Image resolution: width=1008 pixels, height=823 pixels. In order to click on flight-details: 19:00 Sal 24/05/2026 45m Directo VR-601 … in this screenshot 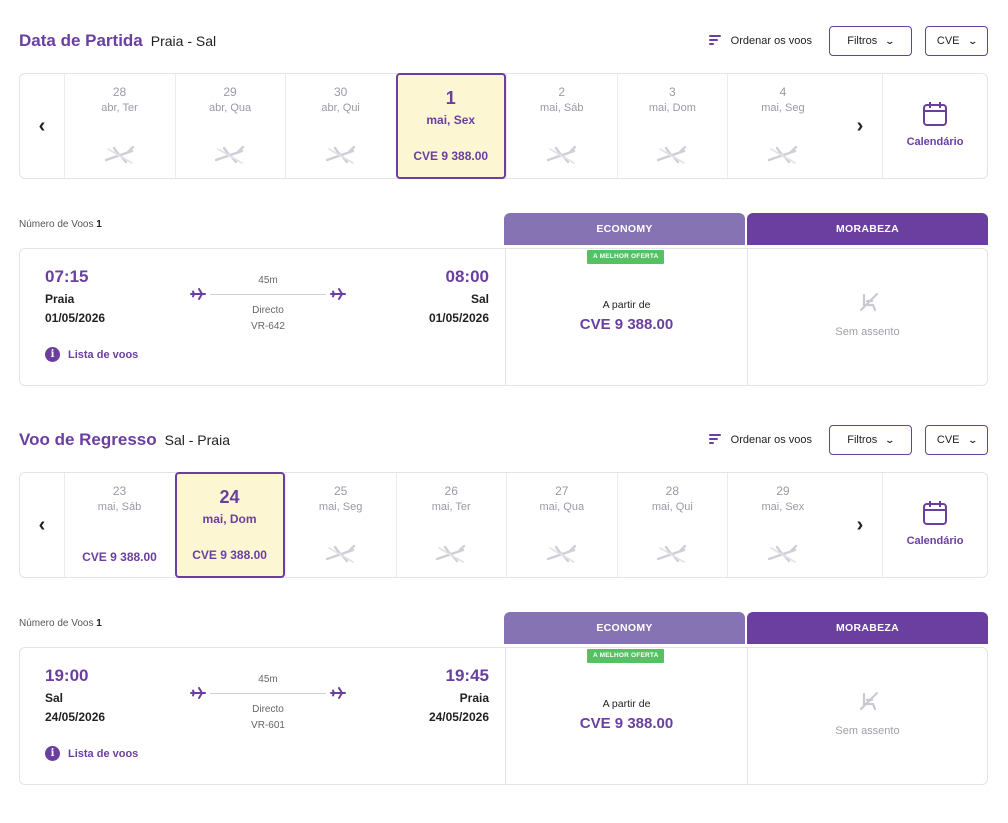, I will do `click(262, 716)`.